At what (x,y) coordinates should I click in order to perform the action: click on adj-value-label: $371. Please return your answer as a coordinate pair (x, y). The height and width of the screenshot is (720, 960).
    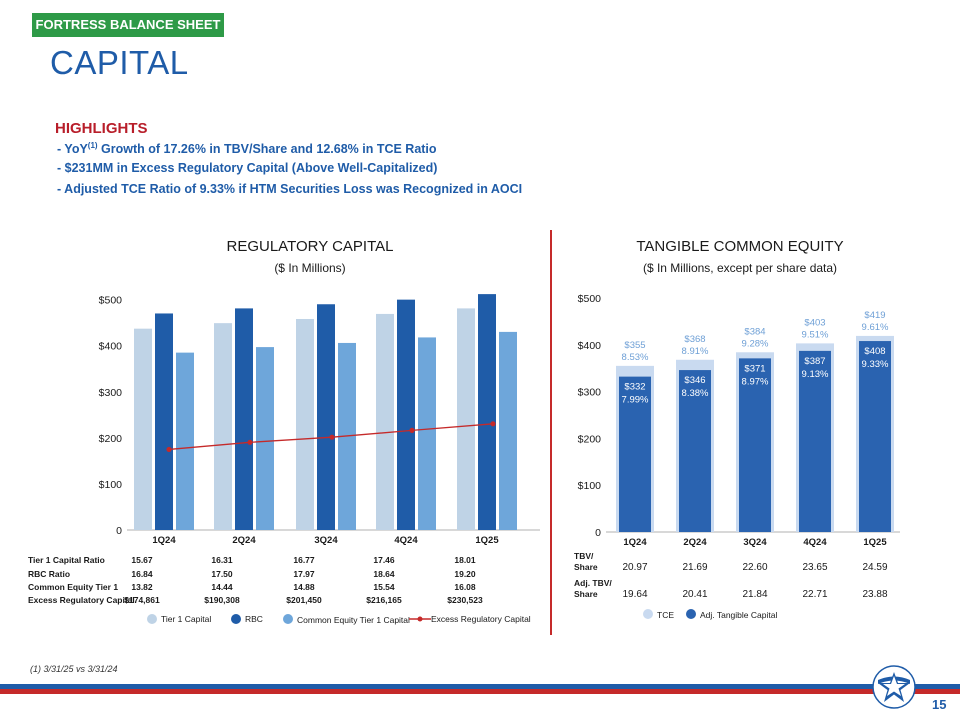
    Looking at the image, I should click on (754, 368).